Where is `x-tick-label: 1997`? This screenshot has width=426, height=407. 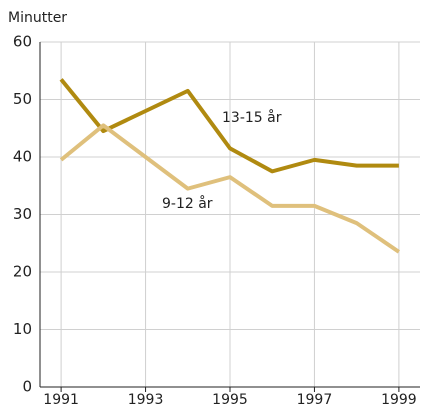 x-tick-label: 1997 is located at coordinates (315, 399).